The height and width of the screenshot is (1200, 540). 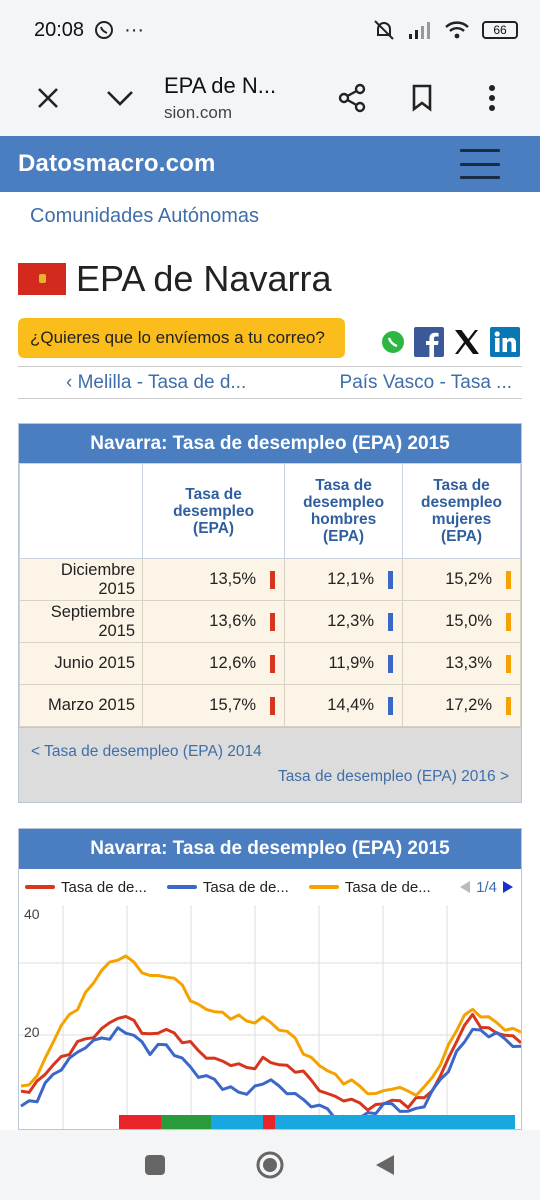 What do you see at coordinates (214, 511) in the screenshot?
I see `table-header-total: Tasa de desempleo (EPA)` at bounding box center [214, 511].